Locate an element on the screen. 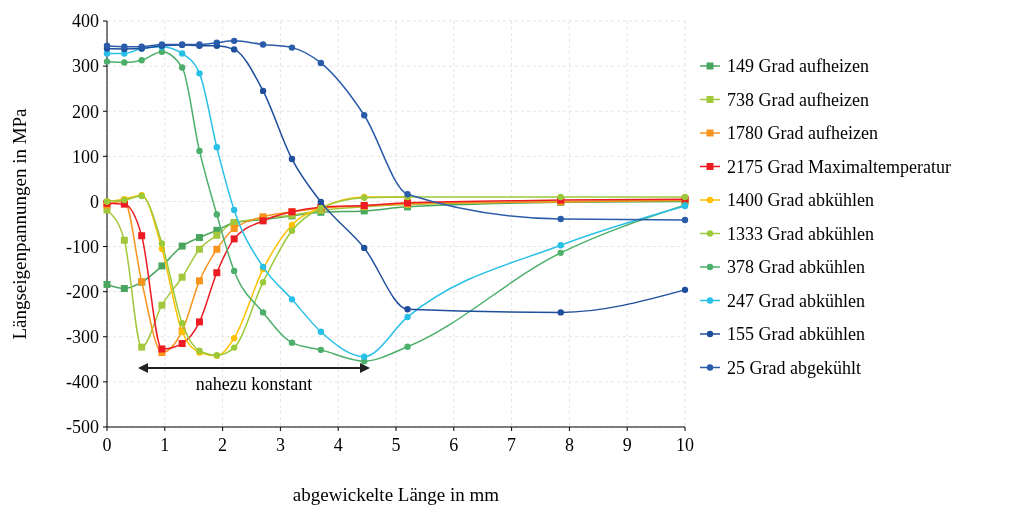 The width and height of the screenshot is (1026, 505). x-tick-label: 5 is located at coordinates (396, 445).